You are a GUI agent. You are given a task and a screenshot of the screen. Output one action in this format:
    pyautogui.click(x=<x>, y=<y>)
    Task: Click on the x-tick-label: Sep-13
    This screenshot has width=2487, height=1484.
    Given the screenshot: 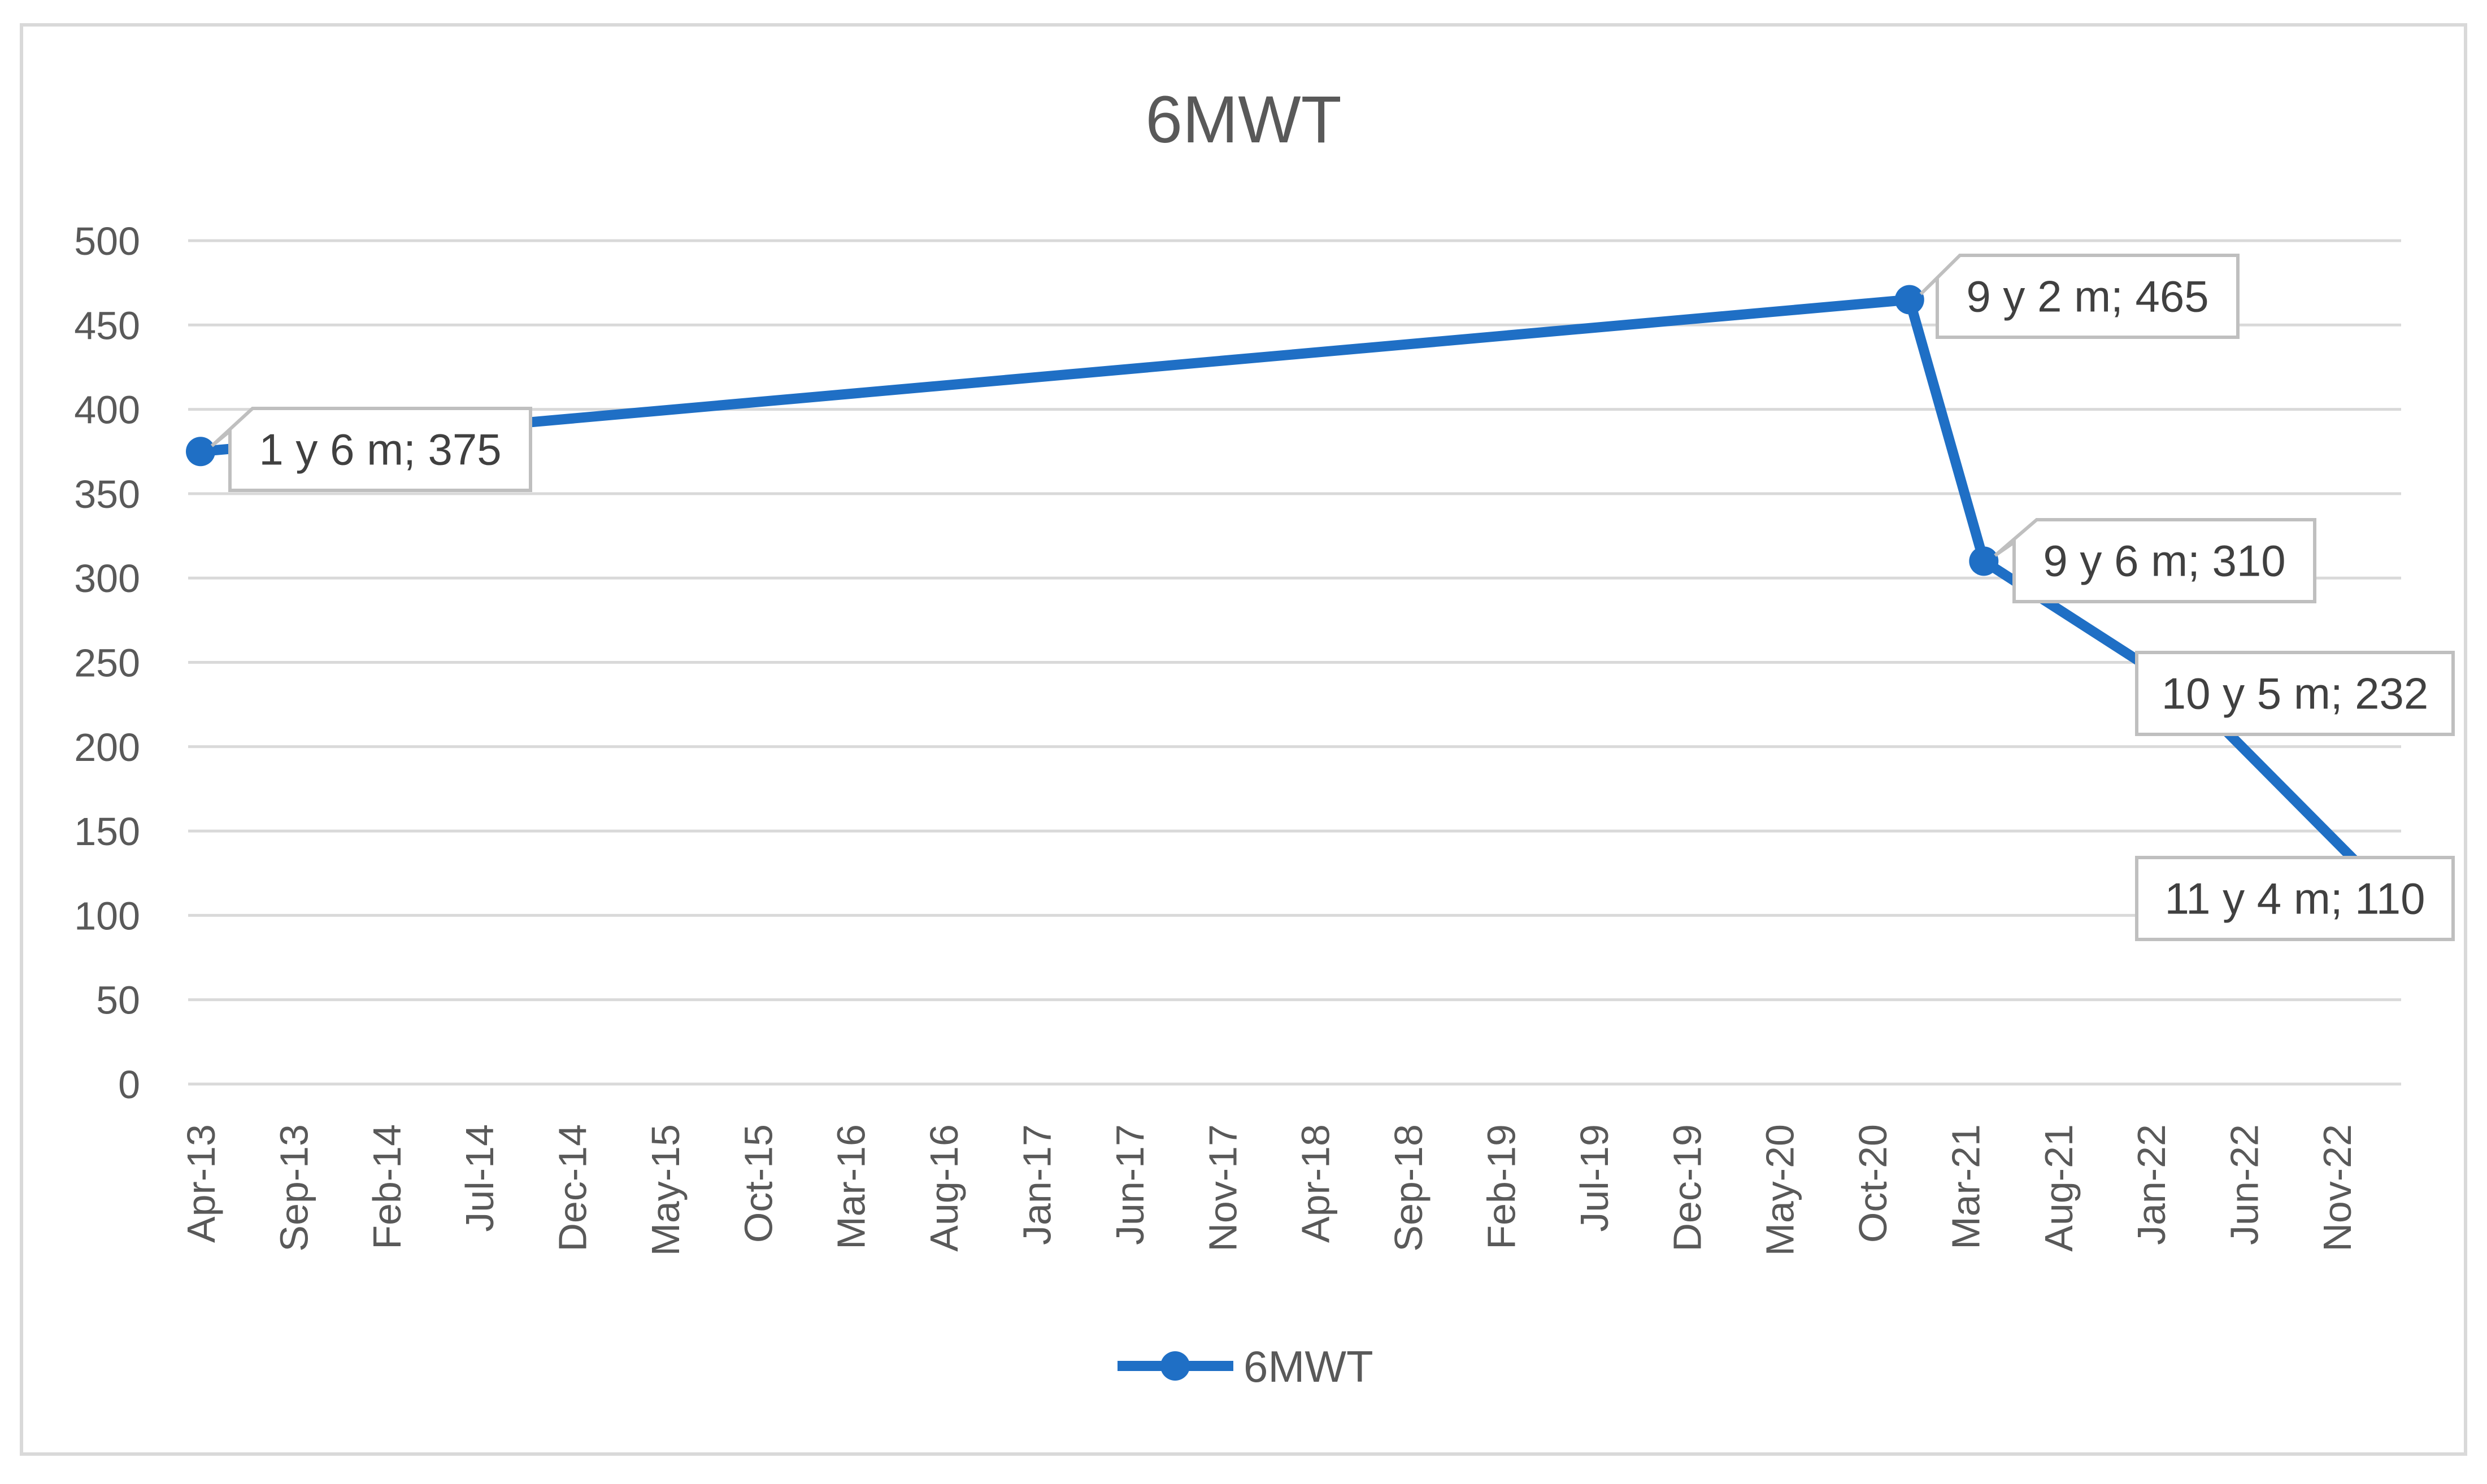 What is the action you would take?
    pyautogui.click(x=294, y=1188)
    